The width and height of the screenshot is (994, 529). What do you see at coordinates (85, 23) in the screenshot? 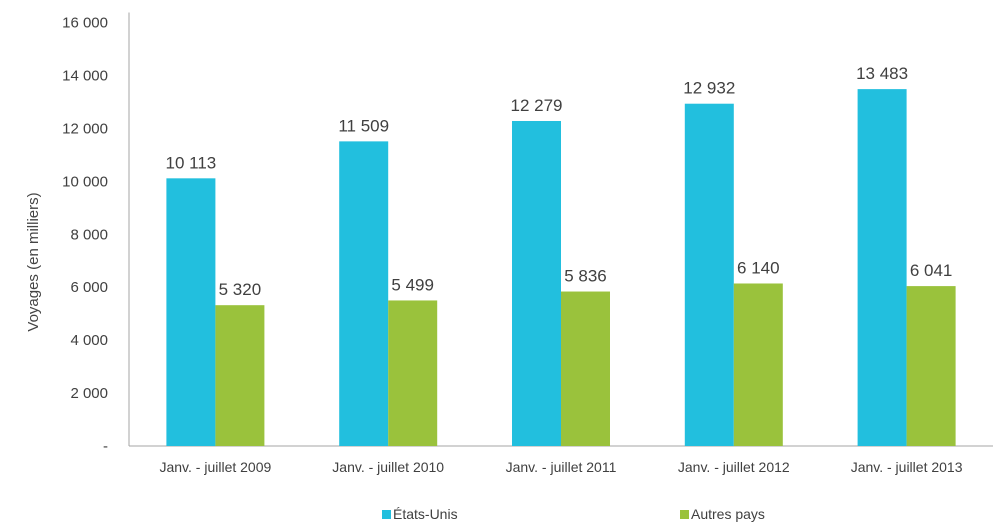
I see `y-tick-label: 16 000` at bounding box center [85, 23].